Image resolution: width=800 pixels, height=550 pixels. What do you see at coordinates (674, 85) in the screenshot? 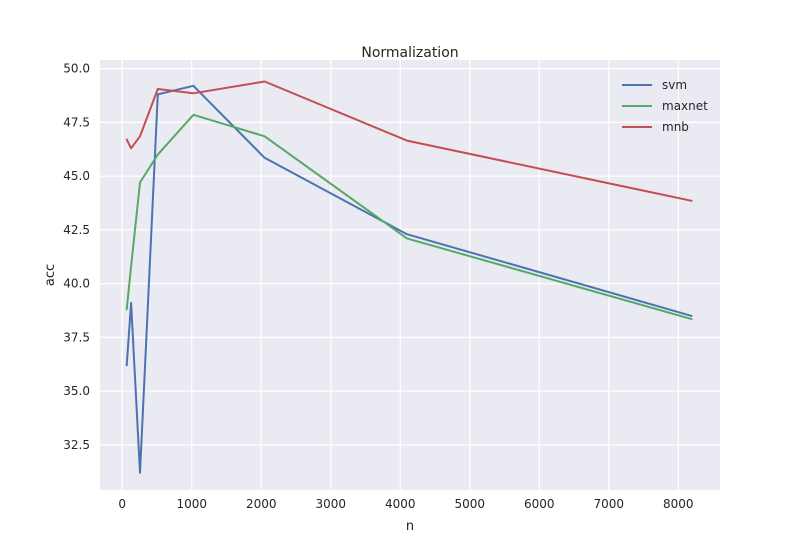
I see `legend-label-svm: svm` at bounding box center [674, 85].